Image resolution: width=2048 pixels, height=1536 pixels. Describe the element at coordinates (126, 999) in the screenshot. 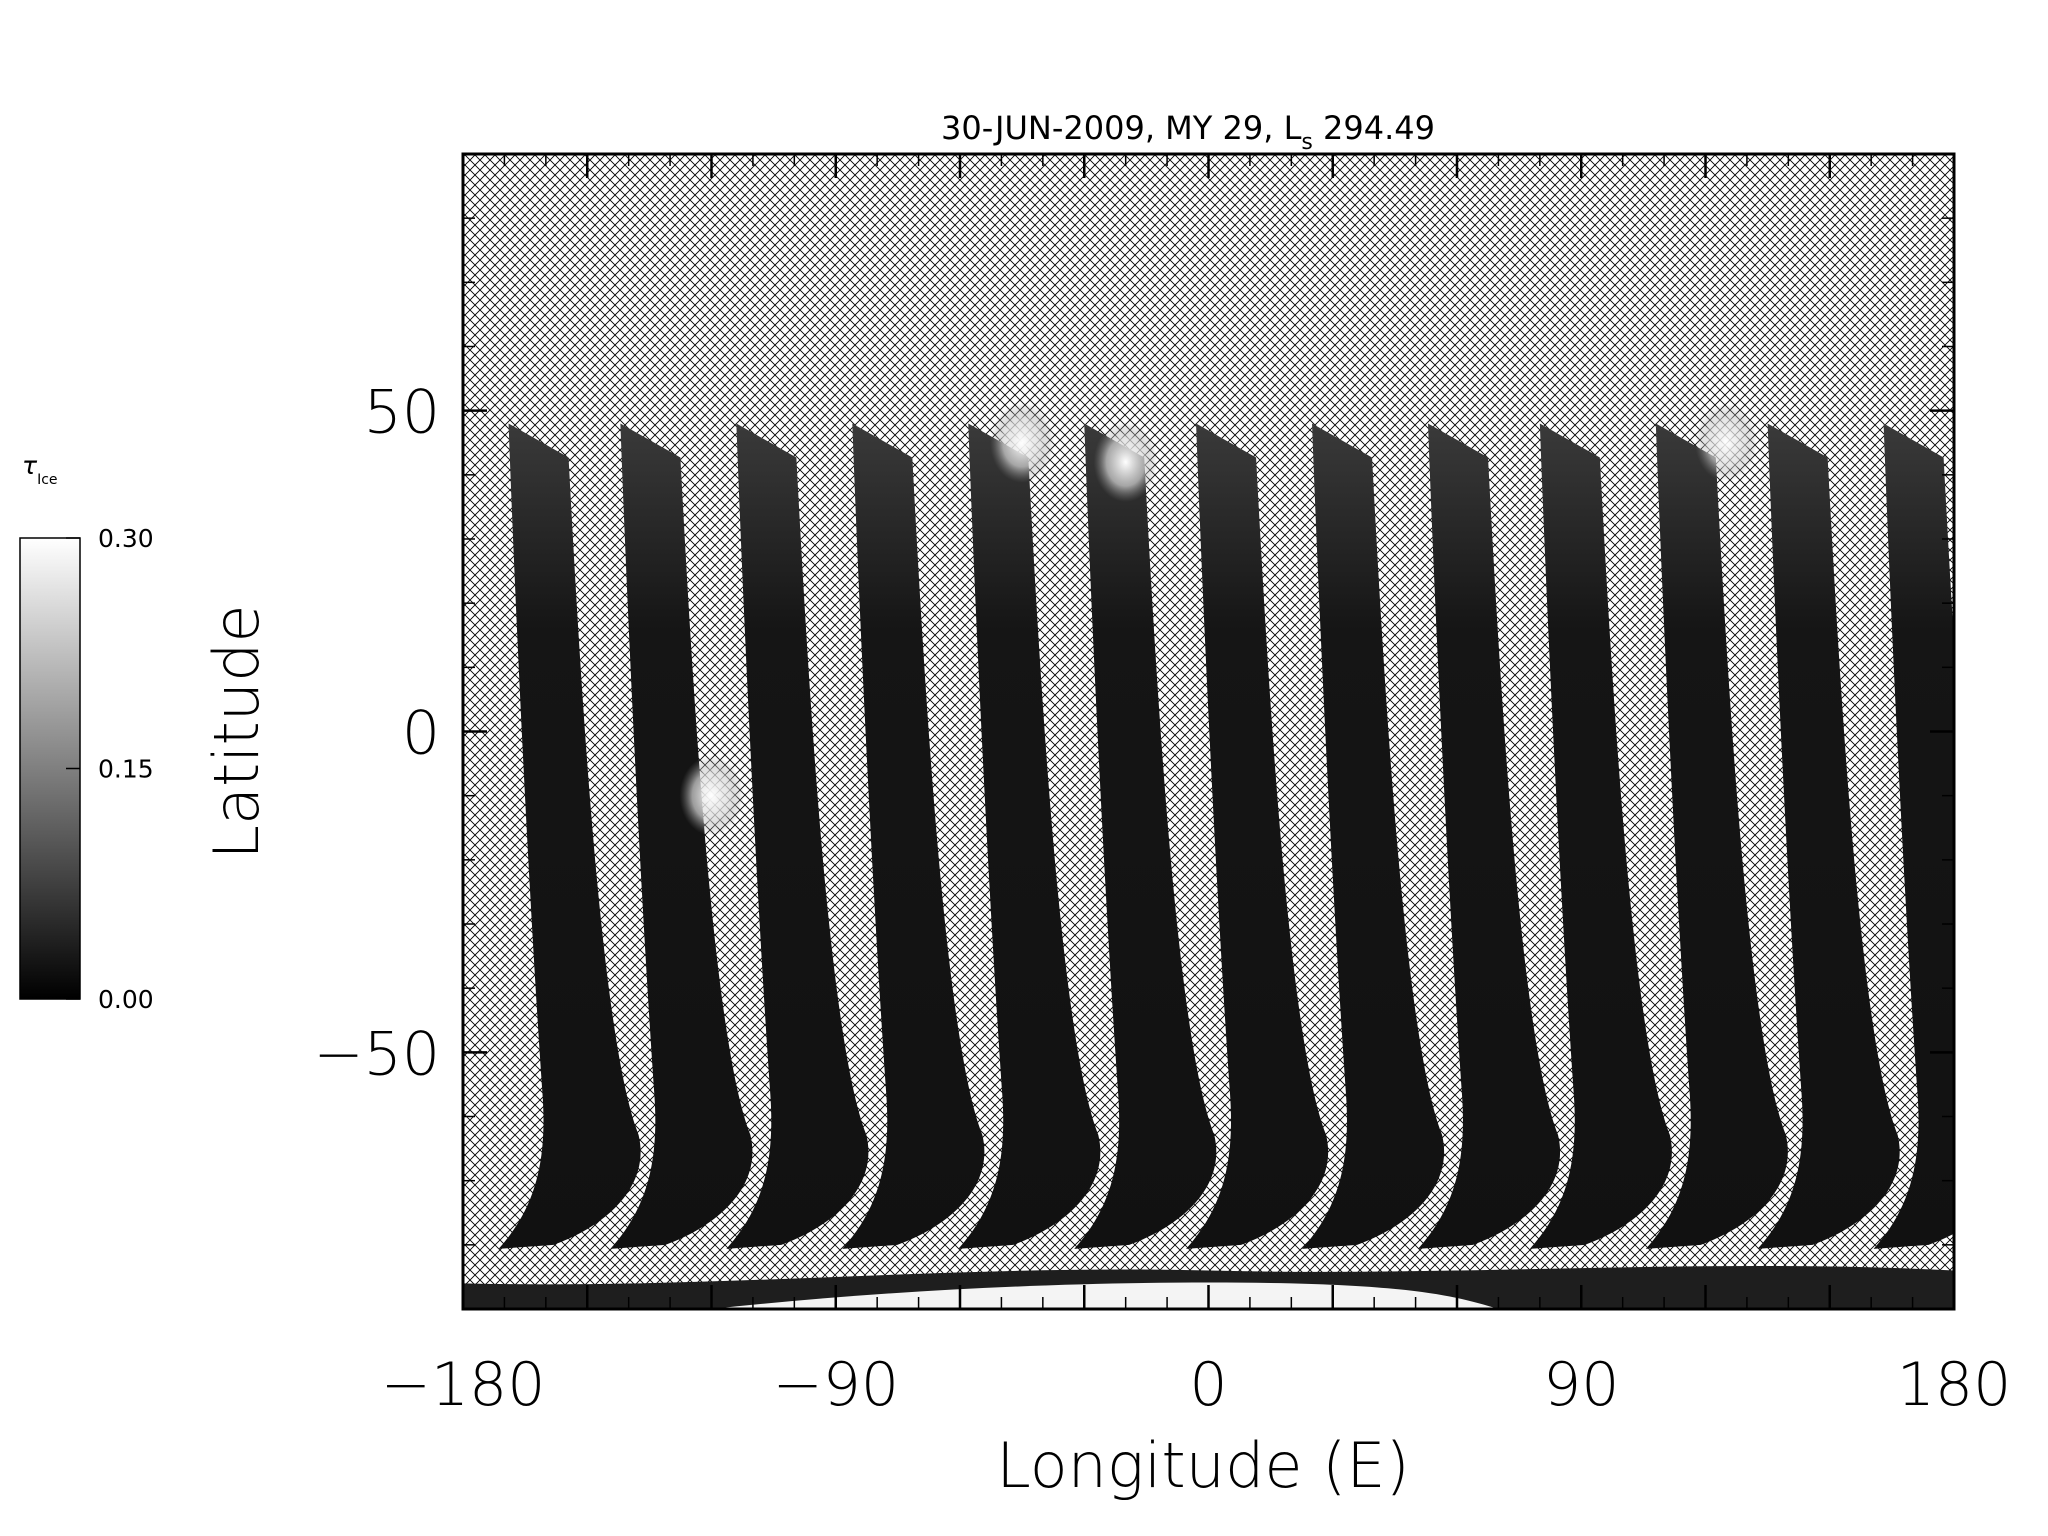

I see `colorbar-tick-label: 0.00` at that location.